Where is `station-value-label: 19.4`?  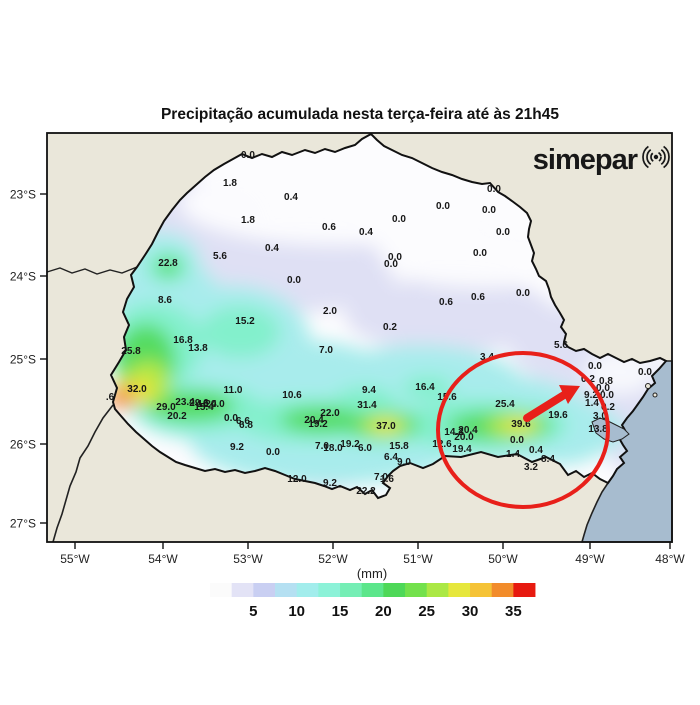 station-value-label: 19.4 is located at coordinates (462, 449).